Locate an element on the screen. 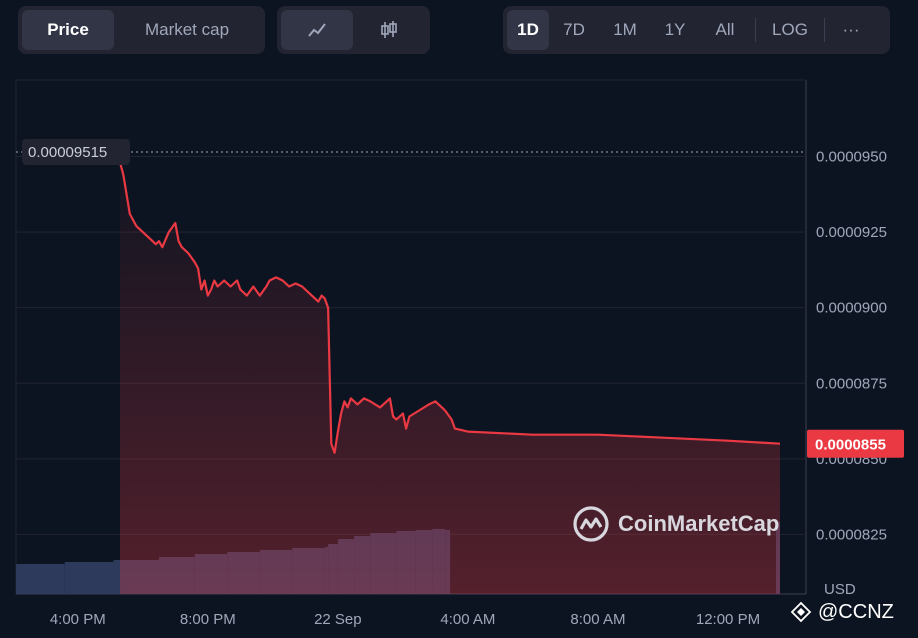 The image size is (918, 638). open-price-label: 0.00009515 is located at coordinates (67, 152).